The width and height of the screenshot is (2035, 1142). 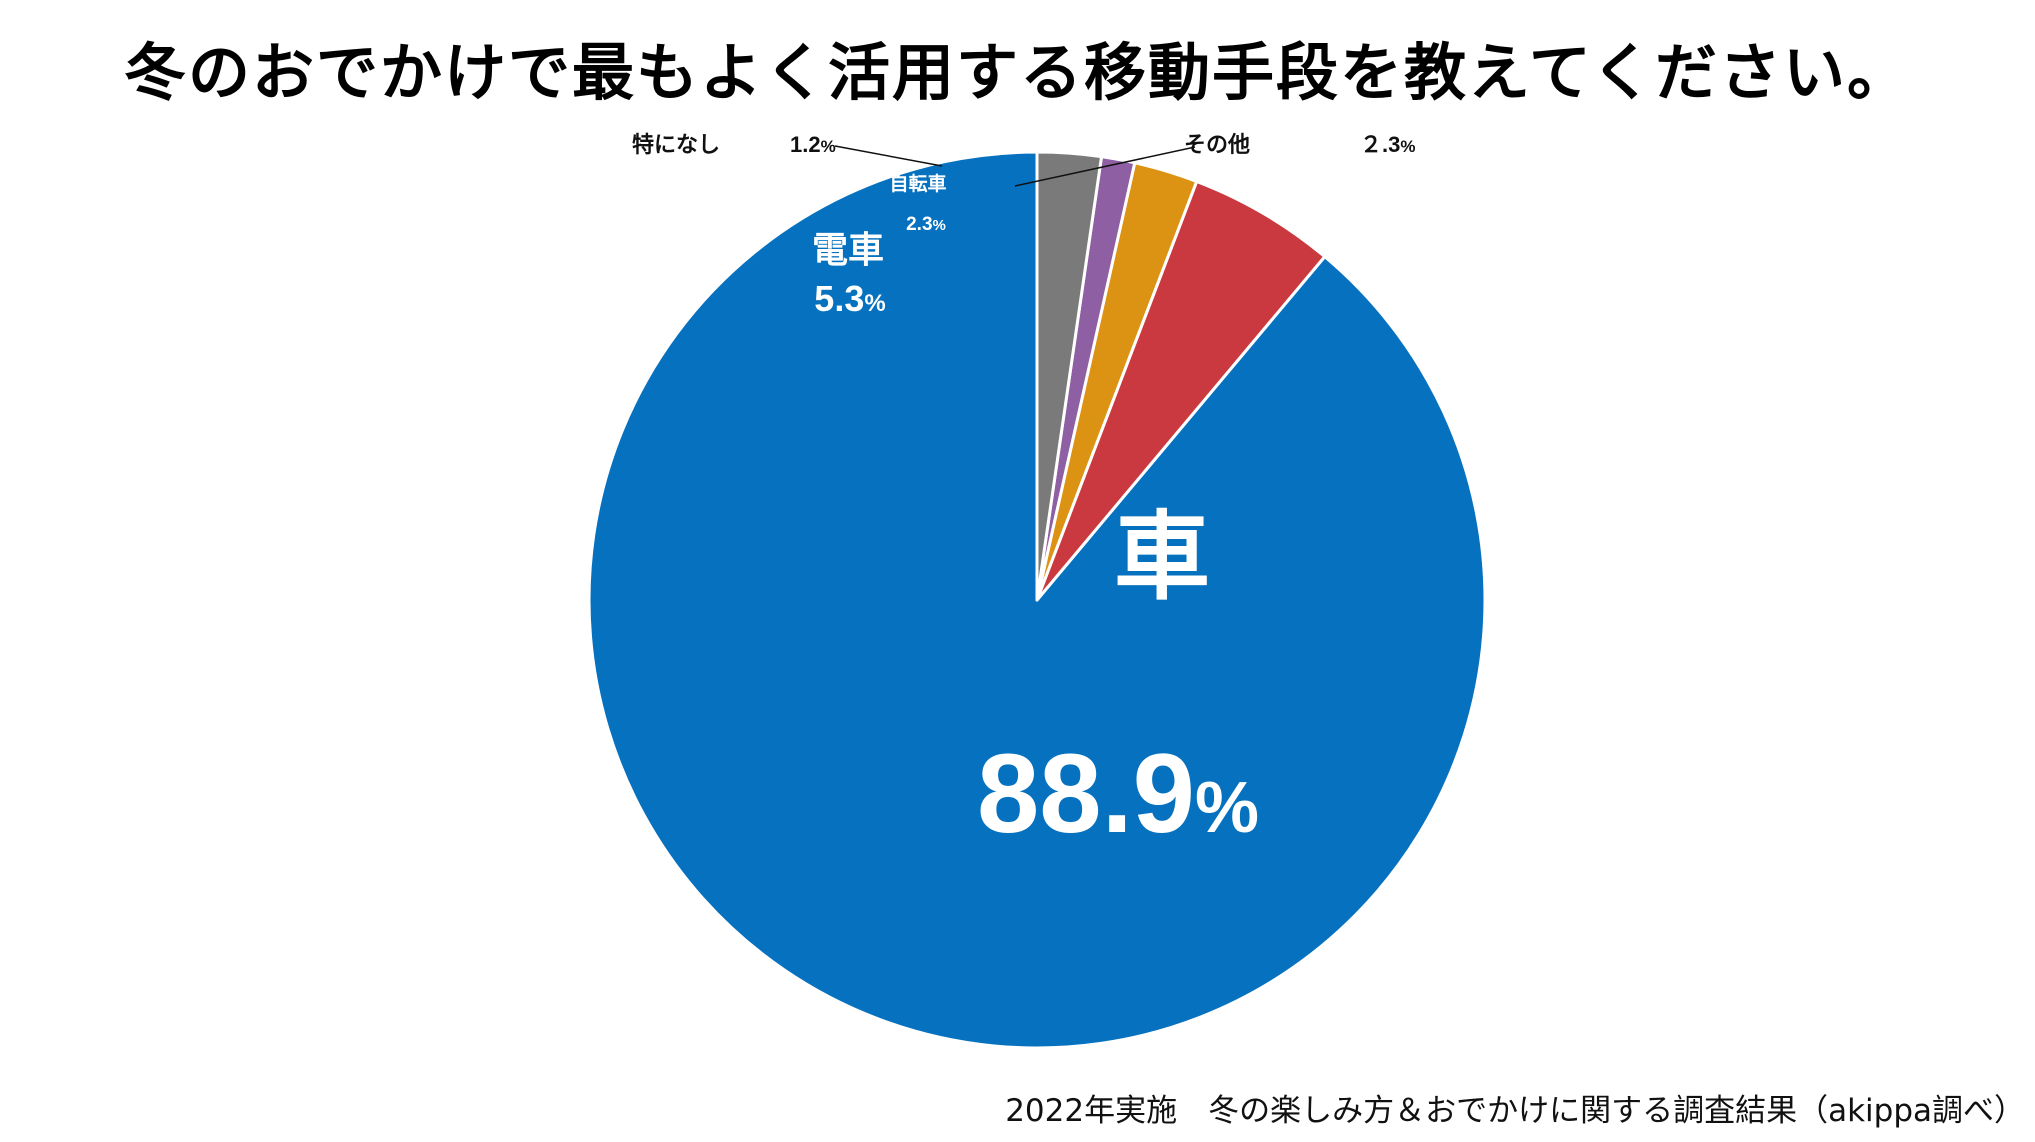 What do you see at coordinates (1217, 145) in the screenshot?
I see `slice-label-4: その他` at bounding box center [1217, 145].